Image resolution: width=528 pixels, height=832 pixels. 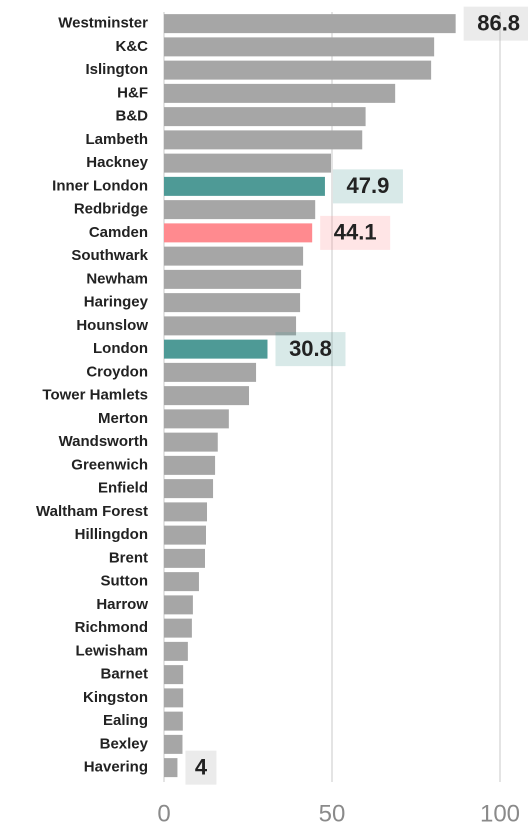 I want to click on y-tick-label: Enfield, so click(x=123, y=488).